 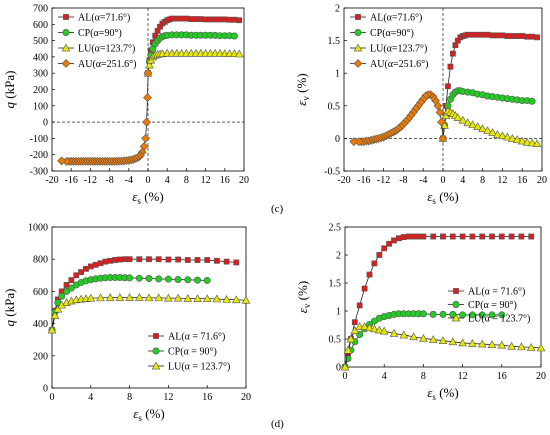 I want to click on y-tick-label: -100, so click(x=39, y=139).